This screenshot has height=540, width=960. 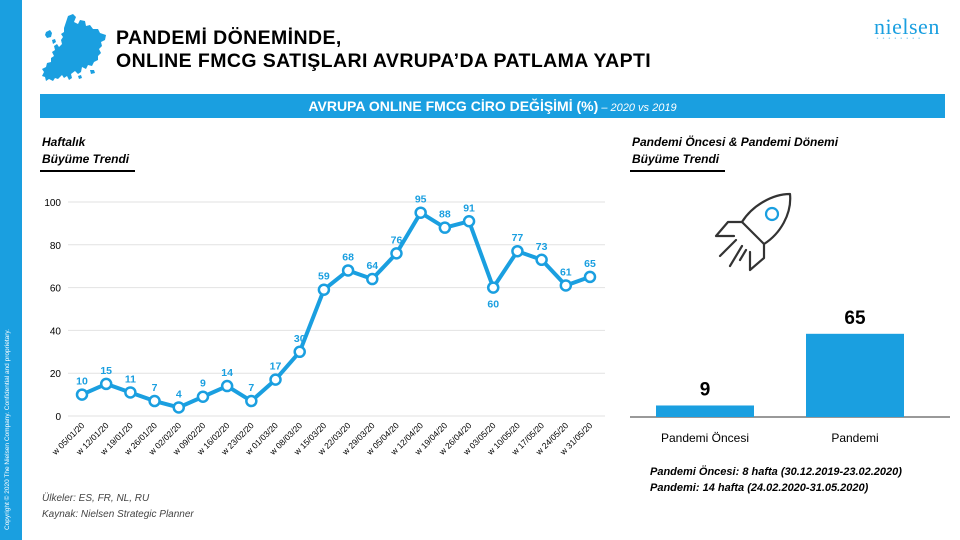 What do you see at coordinates (705, 438) in the screenshot?
I see `bar-category-label: Pandemi Öncesi` at bounding box center [705, 438].